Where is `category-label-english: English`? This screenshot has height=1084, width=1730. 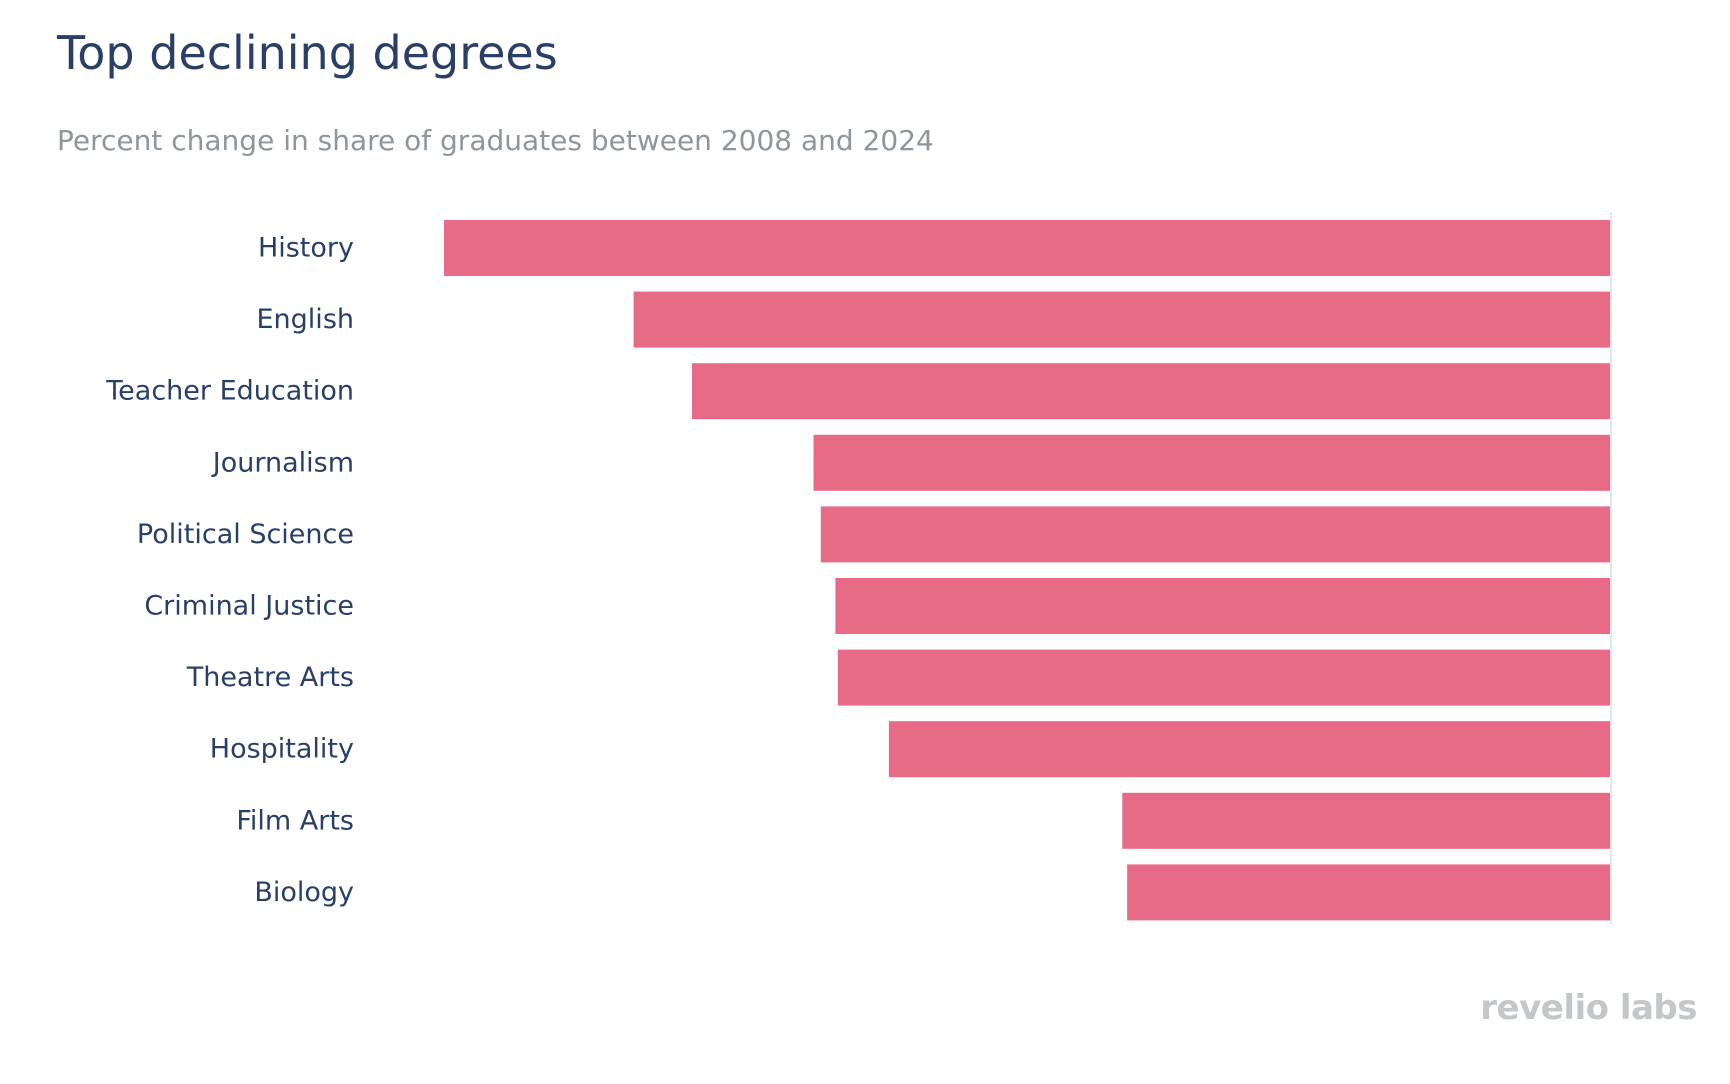
category-label-english: English is located at coordinates (306, 319).